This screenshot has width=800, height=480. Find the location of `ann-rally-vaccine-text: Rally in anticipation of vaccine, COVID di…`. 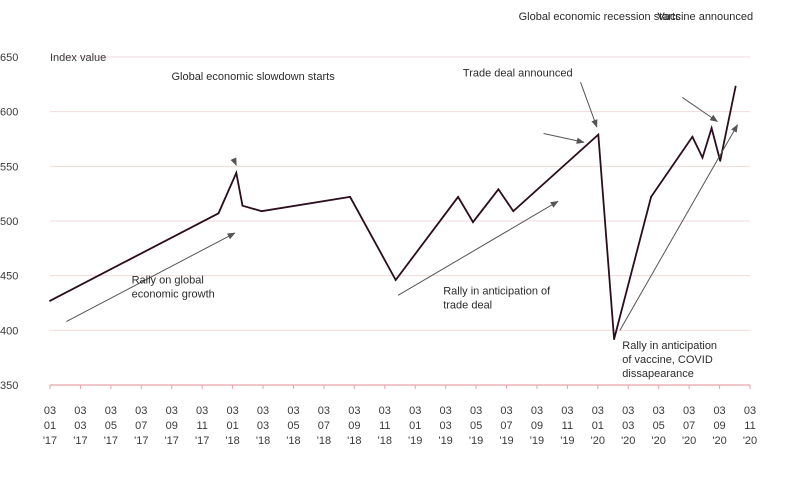

ann-rally-vaccine-text: Rally in anticipation of vaccine, COVID di… is located at coordinates (669, 360).